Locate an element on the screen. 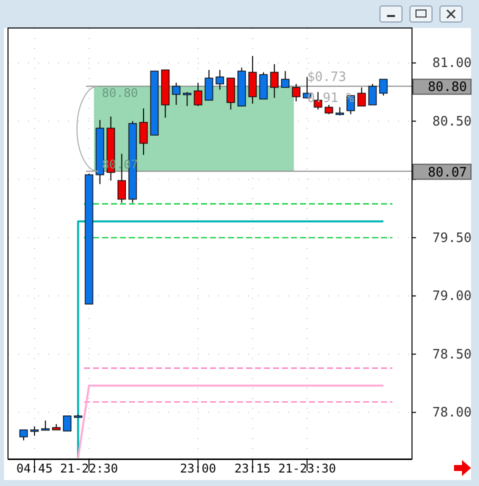 The image size is (479, 486). ref-line-label: 80.80 is located at coordinates (447, 88).